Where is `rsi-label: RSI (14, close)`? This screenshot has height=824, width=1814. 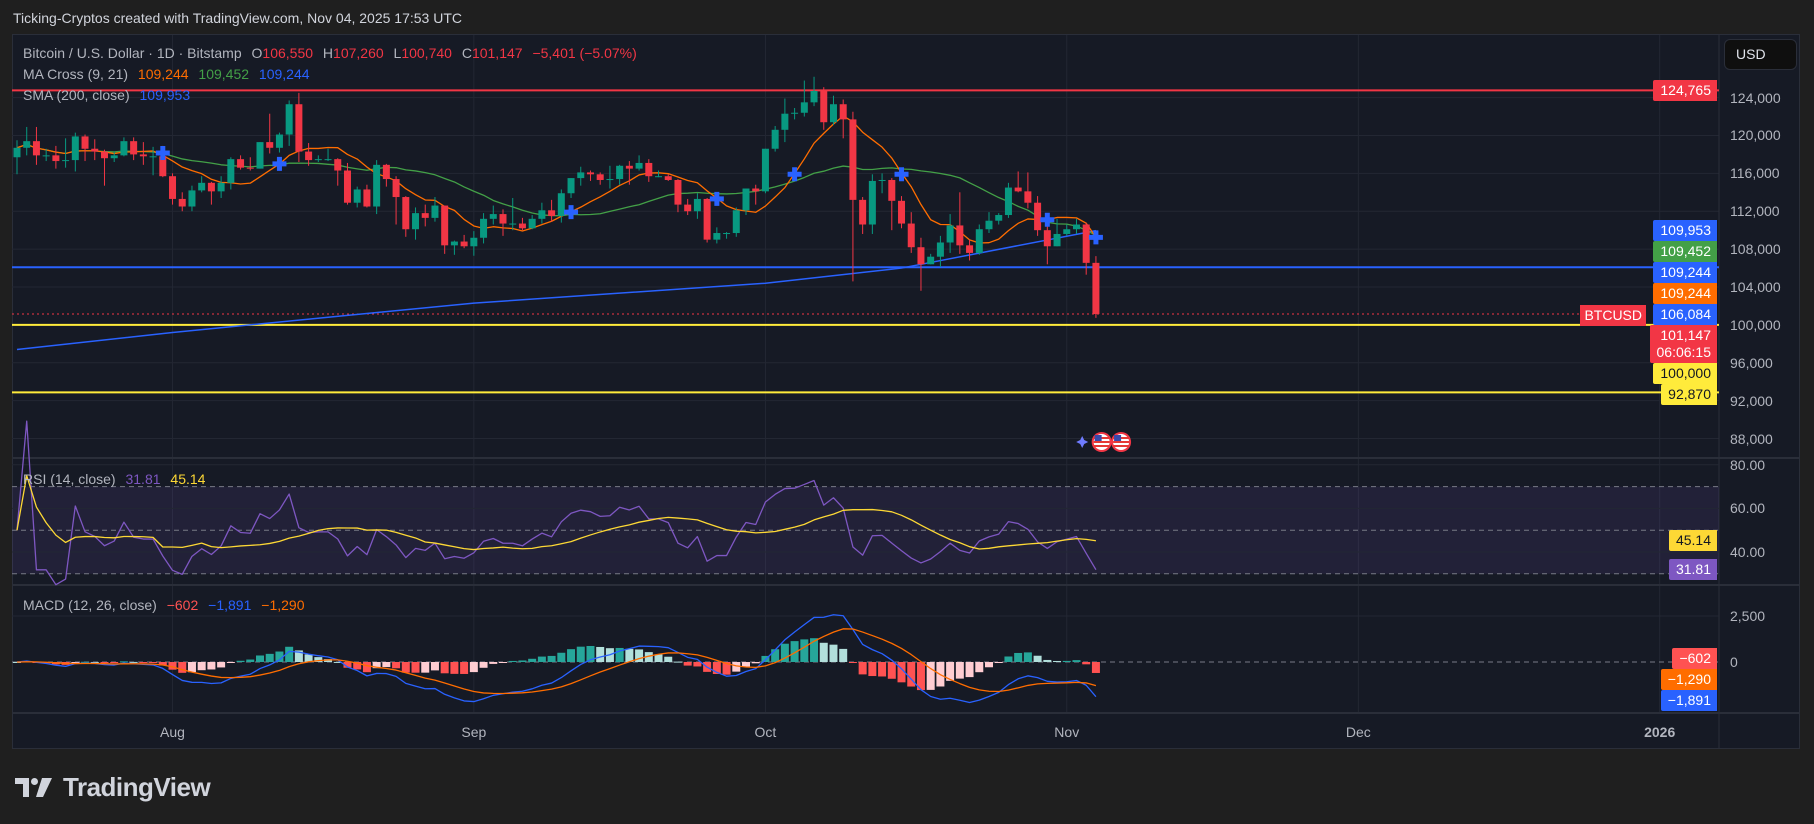 rsi-label: RSI (14, close) is located at coordinates (69, 479).